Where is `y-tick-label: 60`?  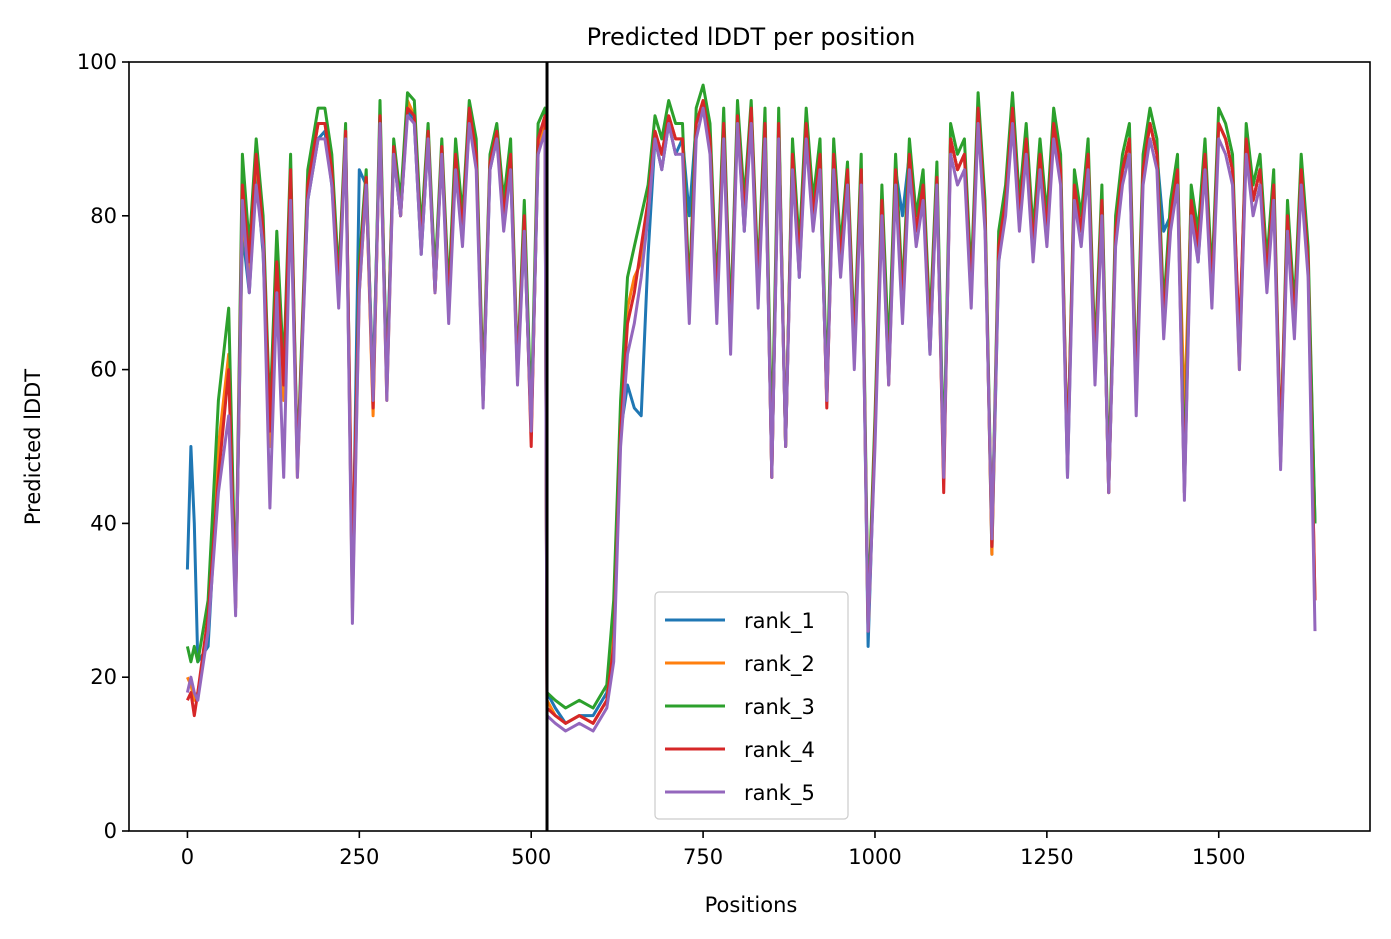
y-tick-label: 60 is located at coordinates (103, 370).